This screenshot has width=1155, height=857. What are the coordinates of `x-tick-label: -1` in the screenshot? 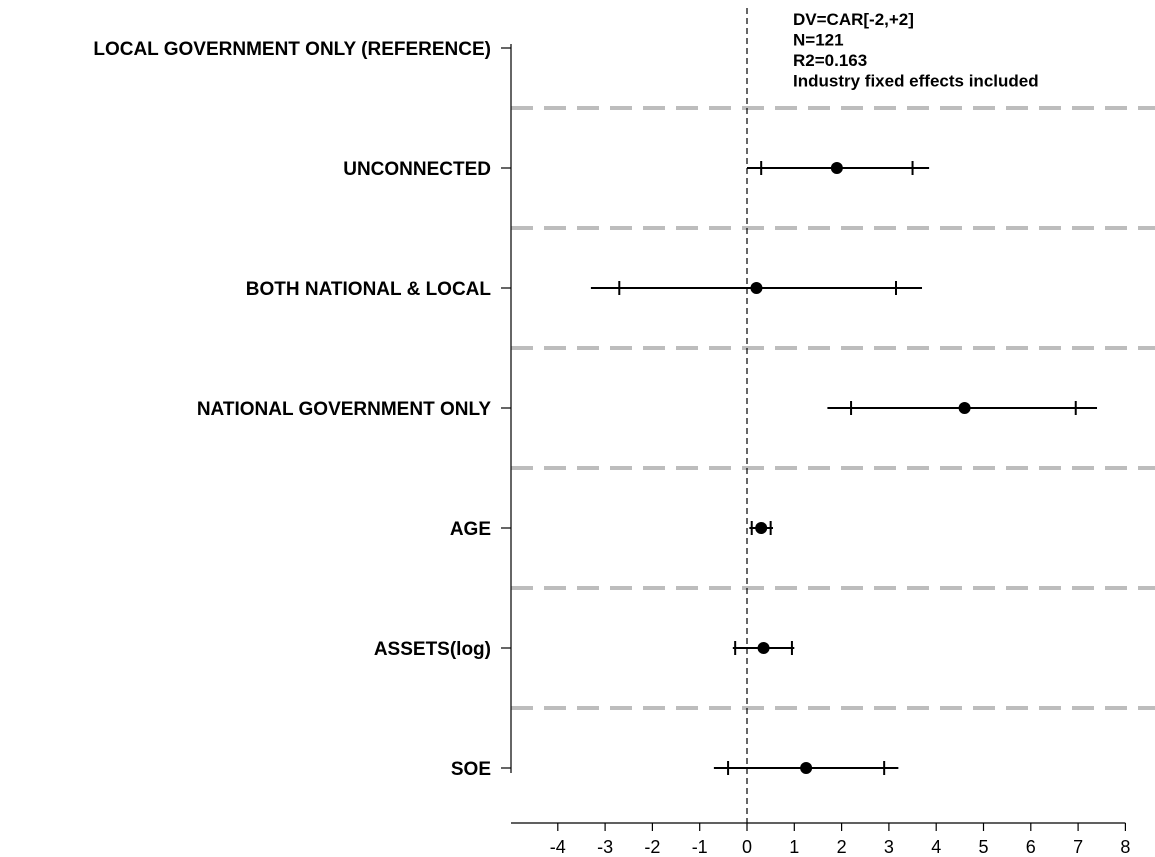 It's located at (700, 847).